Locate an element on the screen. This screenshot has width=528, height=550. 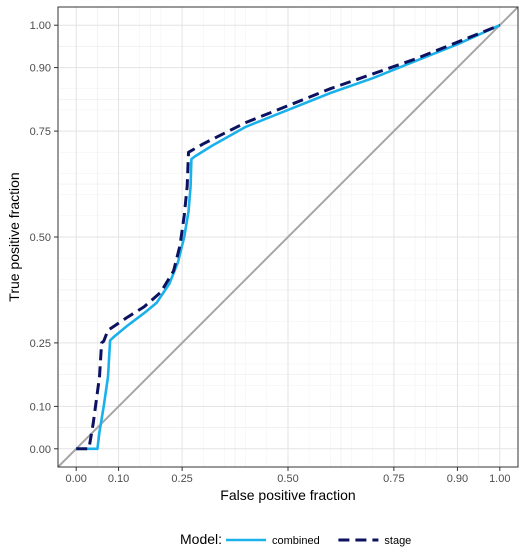
x-axis-ticks: 0.00 0.10 0.25 0.50 0.75 0.90 1.00 is located at coordinates (288, 476).